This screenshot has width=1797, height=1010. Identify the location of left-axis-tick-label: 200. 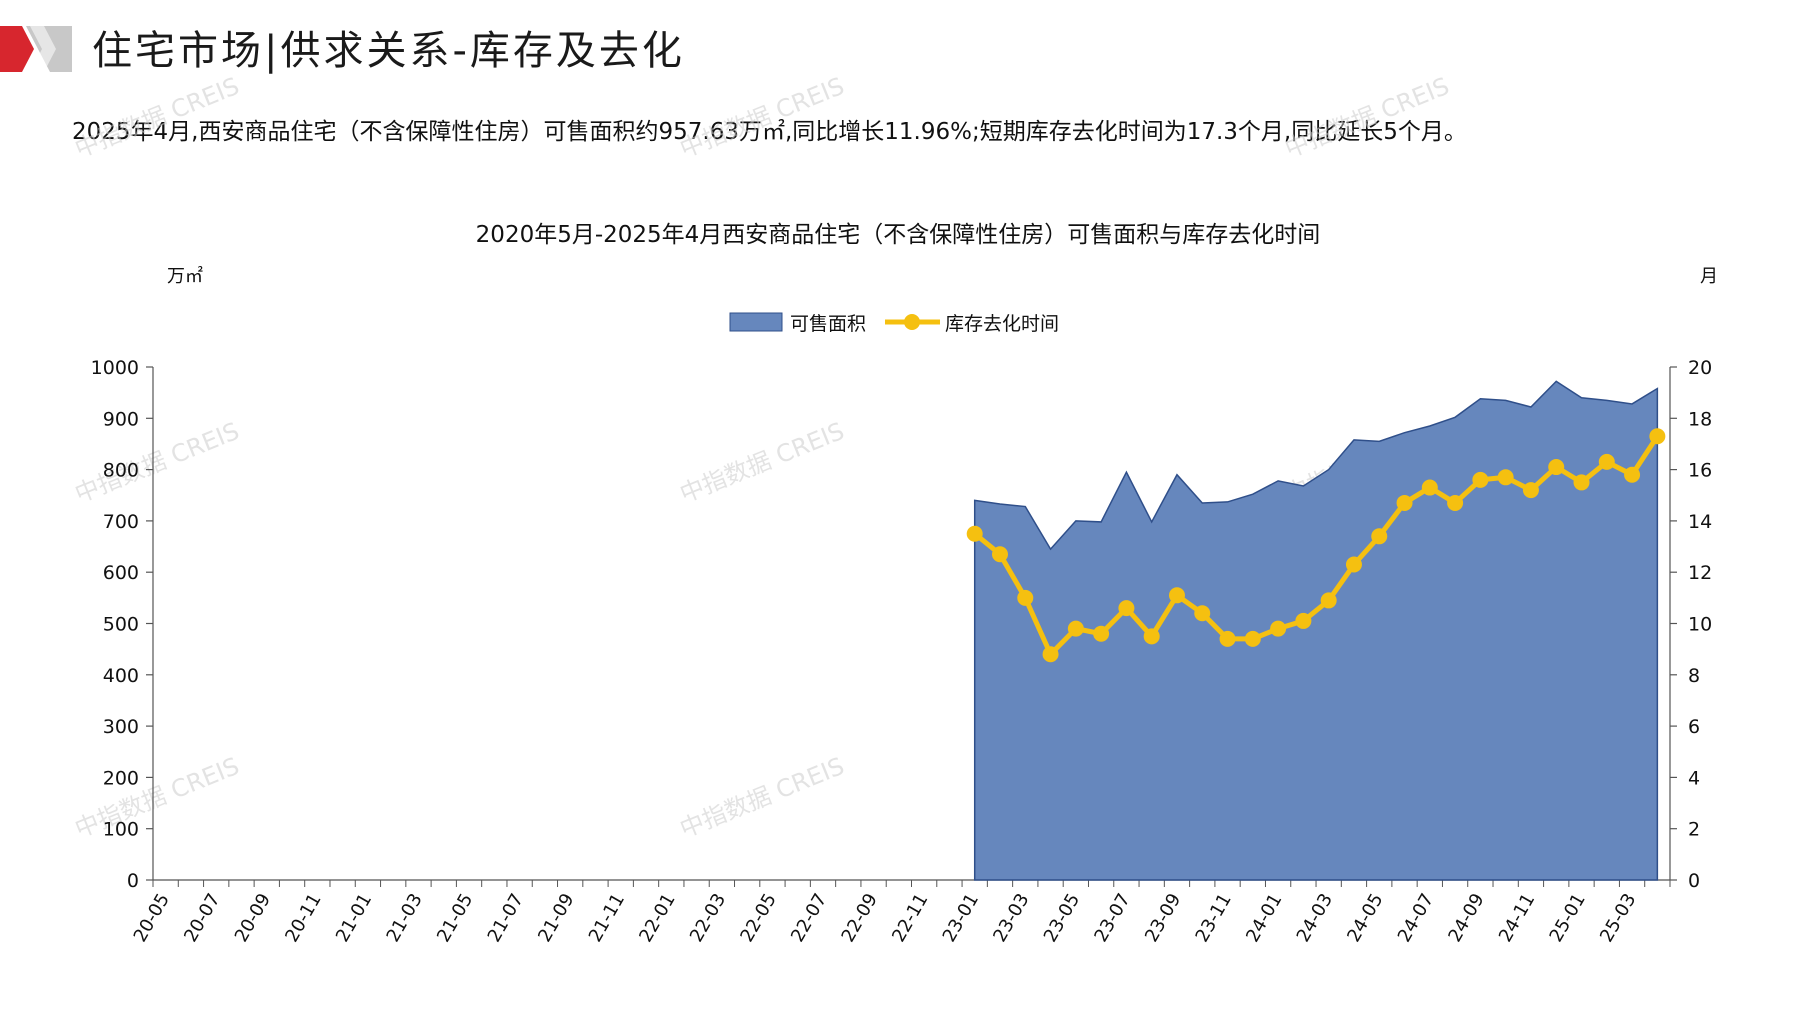
(121, 778).